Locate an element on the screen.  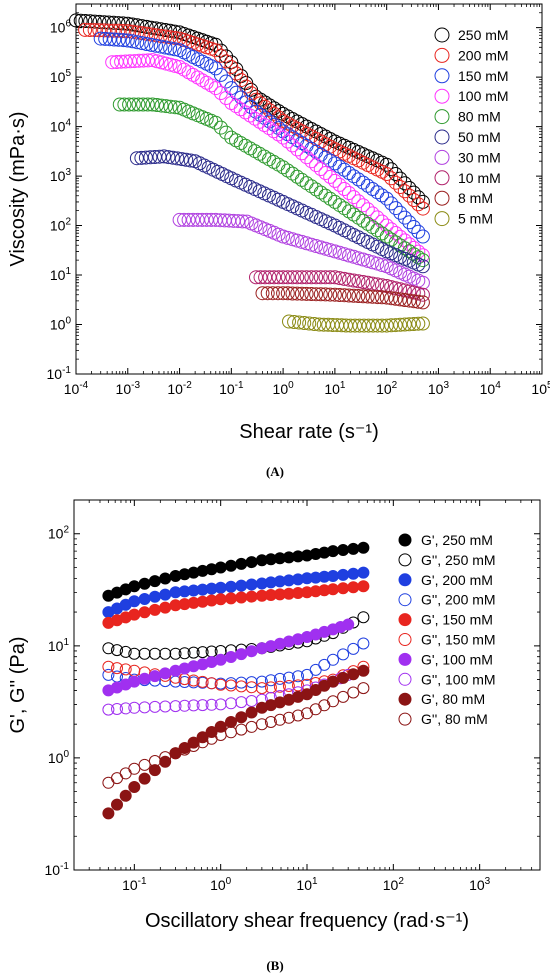
y-axis-label: G', G'' (Pa) is located at coordinates (18, 684).